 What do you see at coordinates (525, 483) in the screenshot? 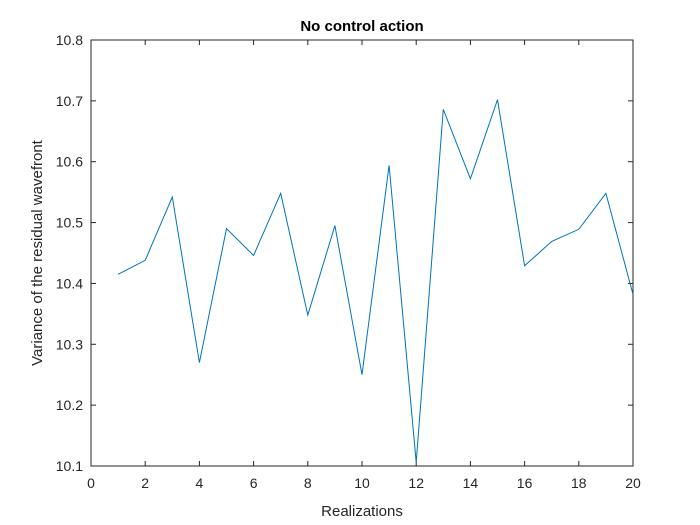
I see `x-tick-label: 16` at bounding box center [525, 483].